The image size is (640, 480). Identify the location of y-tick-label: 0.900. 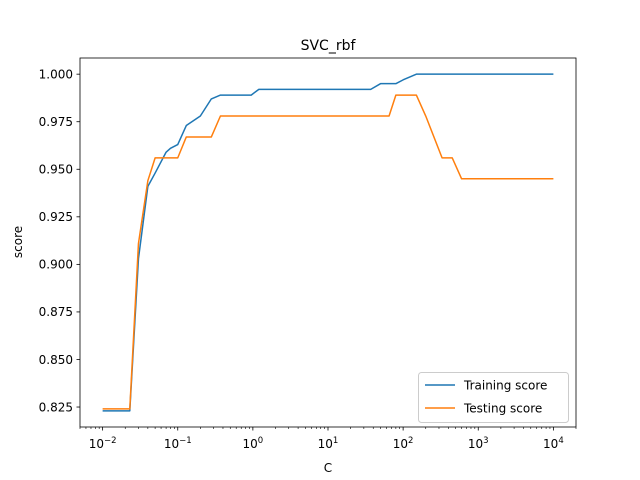
(56, 265).